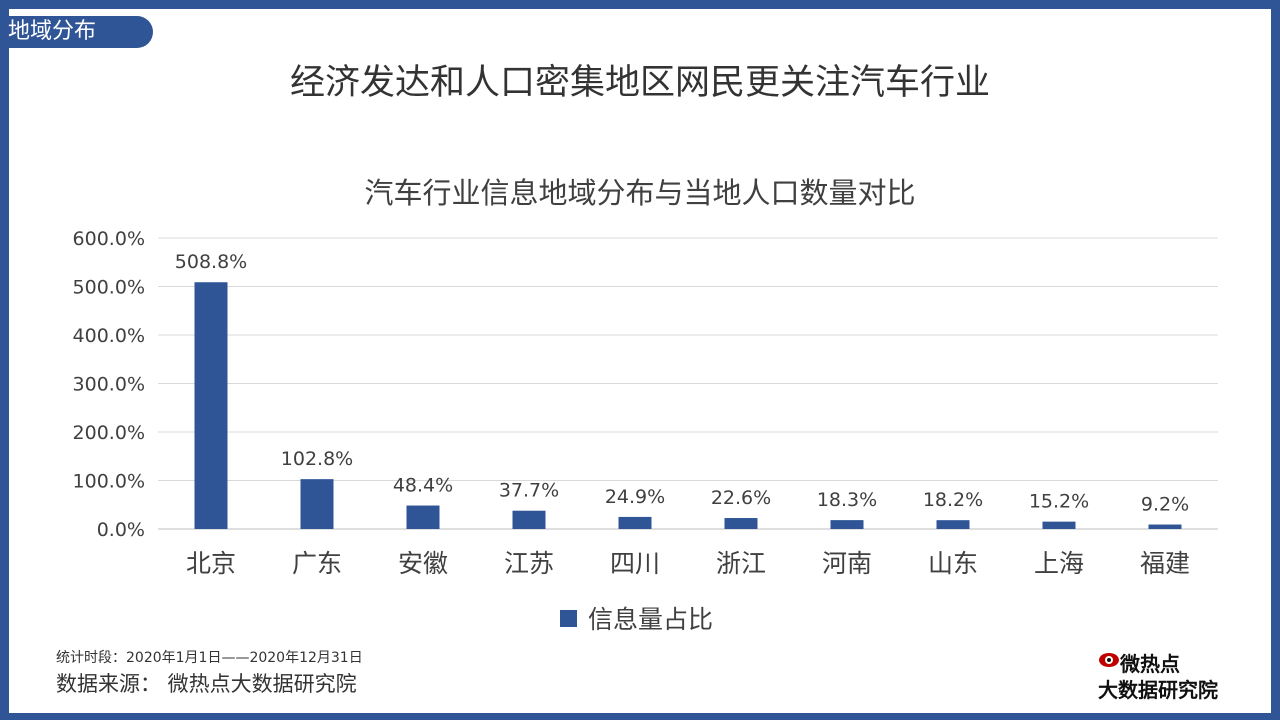 The image size is (1280, 720). I want to click on x-tick-label: 四川, so click(635, 563).